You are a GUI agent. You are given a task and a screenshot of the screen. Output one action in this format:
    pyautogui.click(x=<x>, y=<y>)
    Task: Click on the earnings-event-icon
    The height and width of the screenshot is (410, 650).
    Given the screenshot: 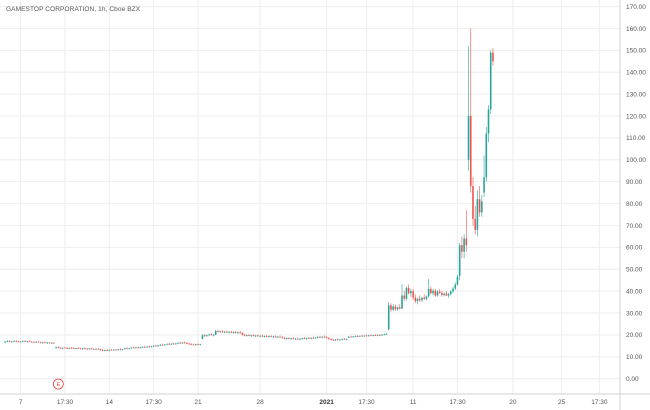 What is the action you would take?
    pyautogui.click(x=58, y=384)
    